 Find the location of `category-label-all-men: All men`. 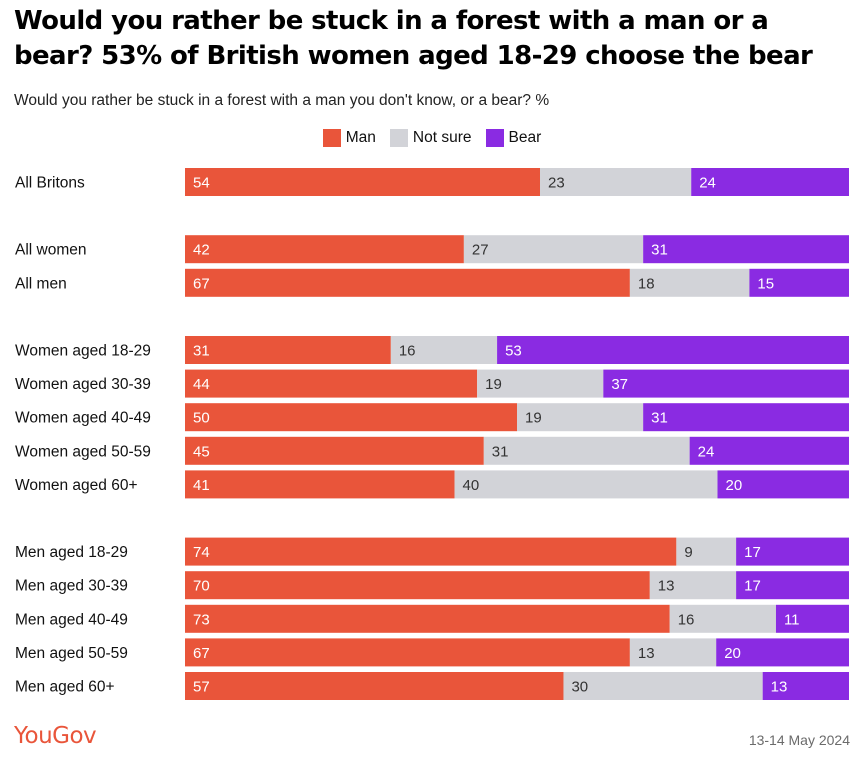

category-label-all-men: All men is located at coordinates (41, 283).